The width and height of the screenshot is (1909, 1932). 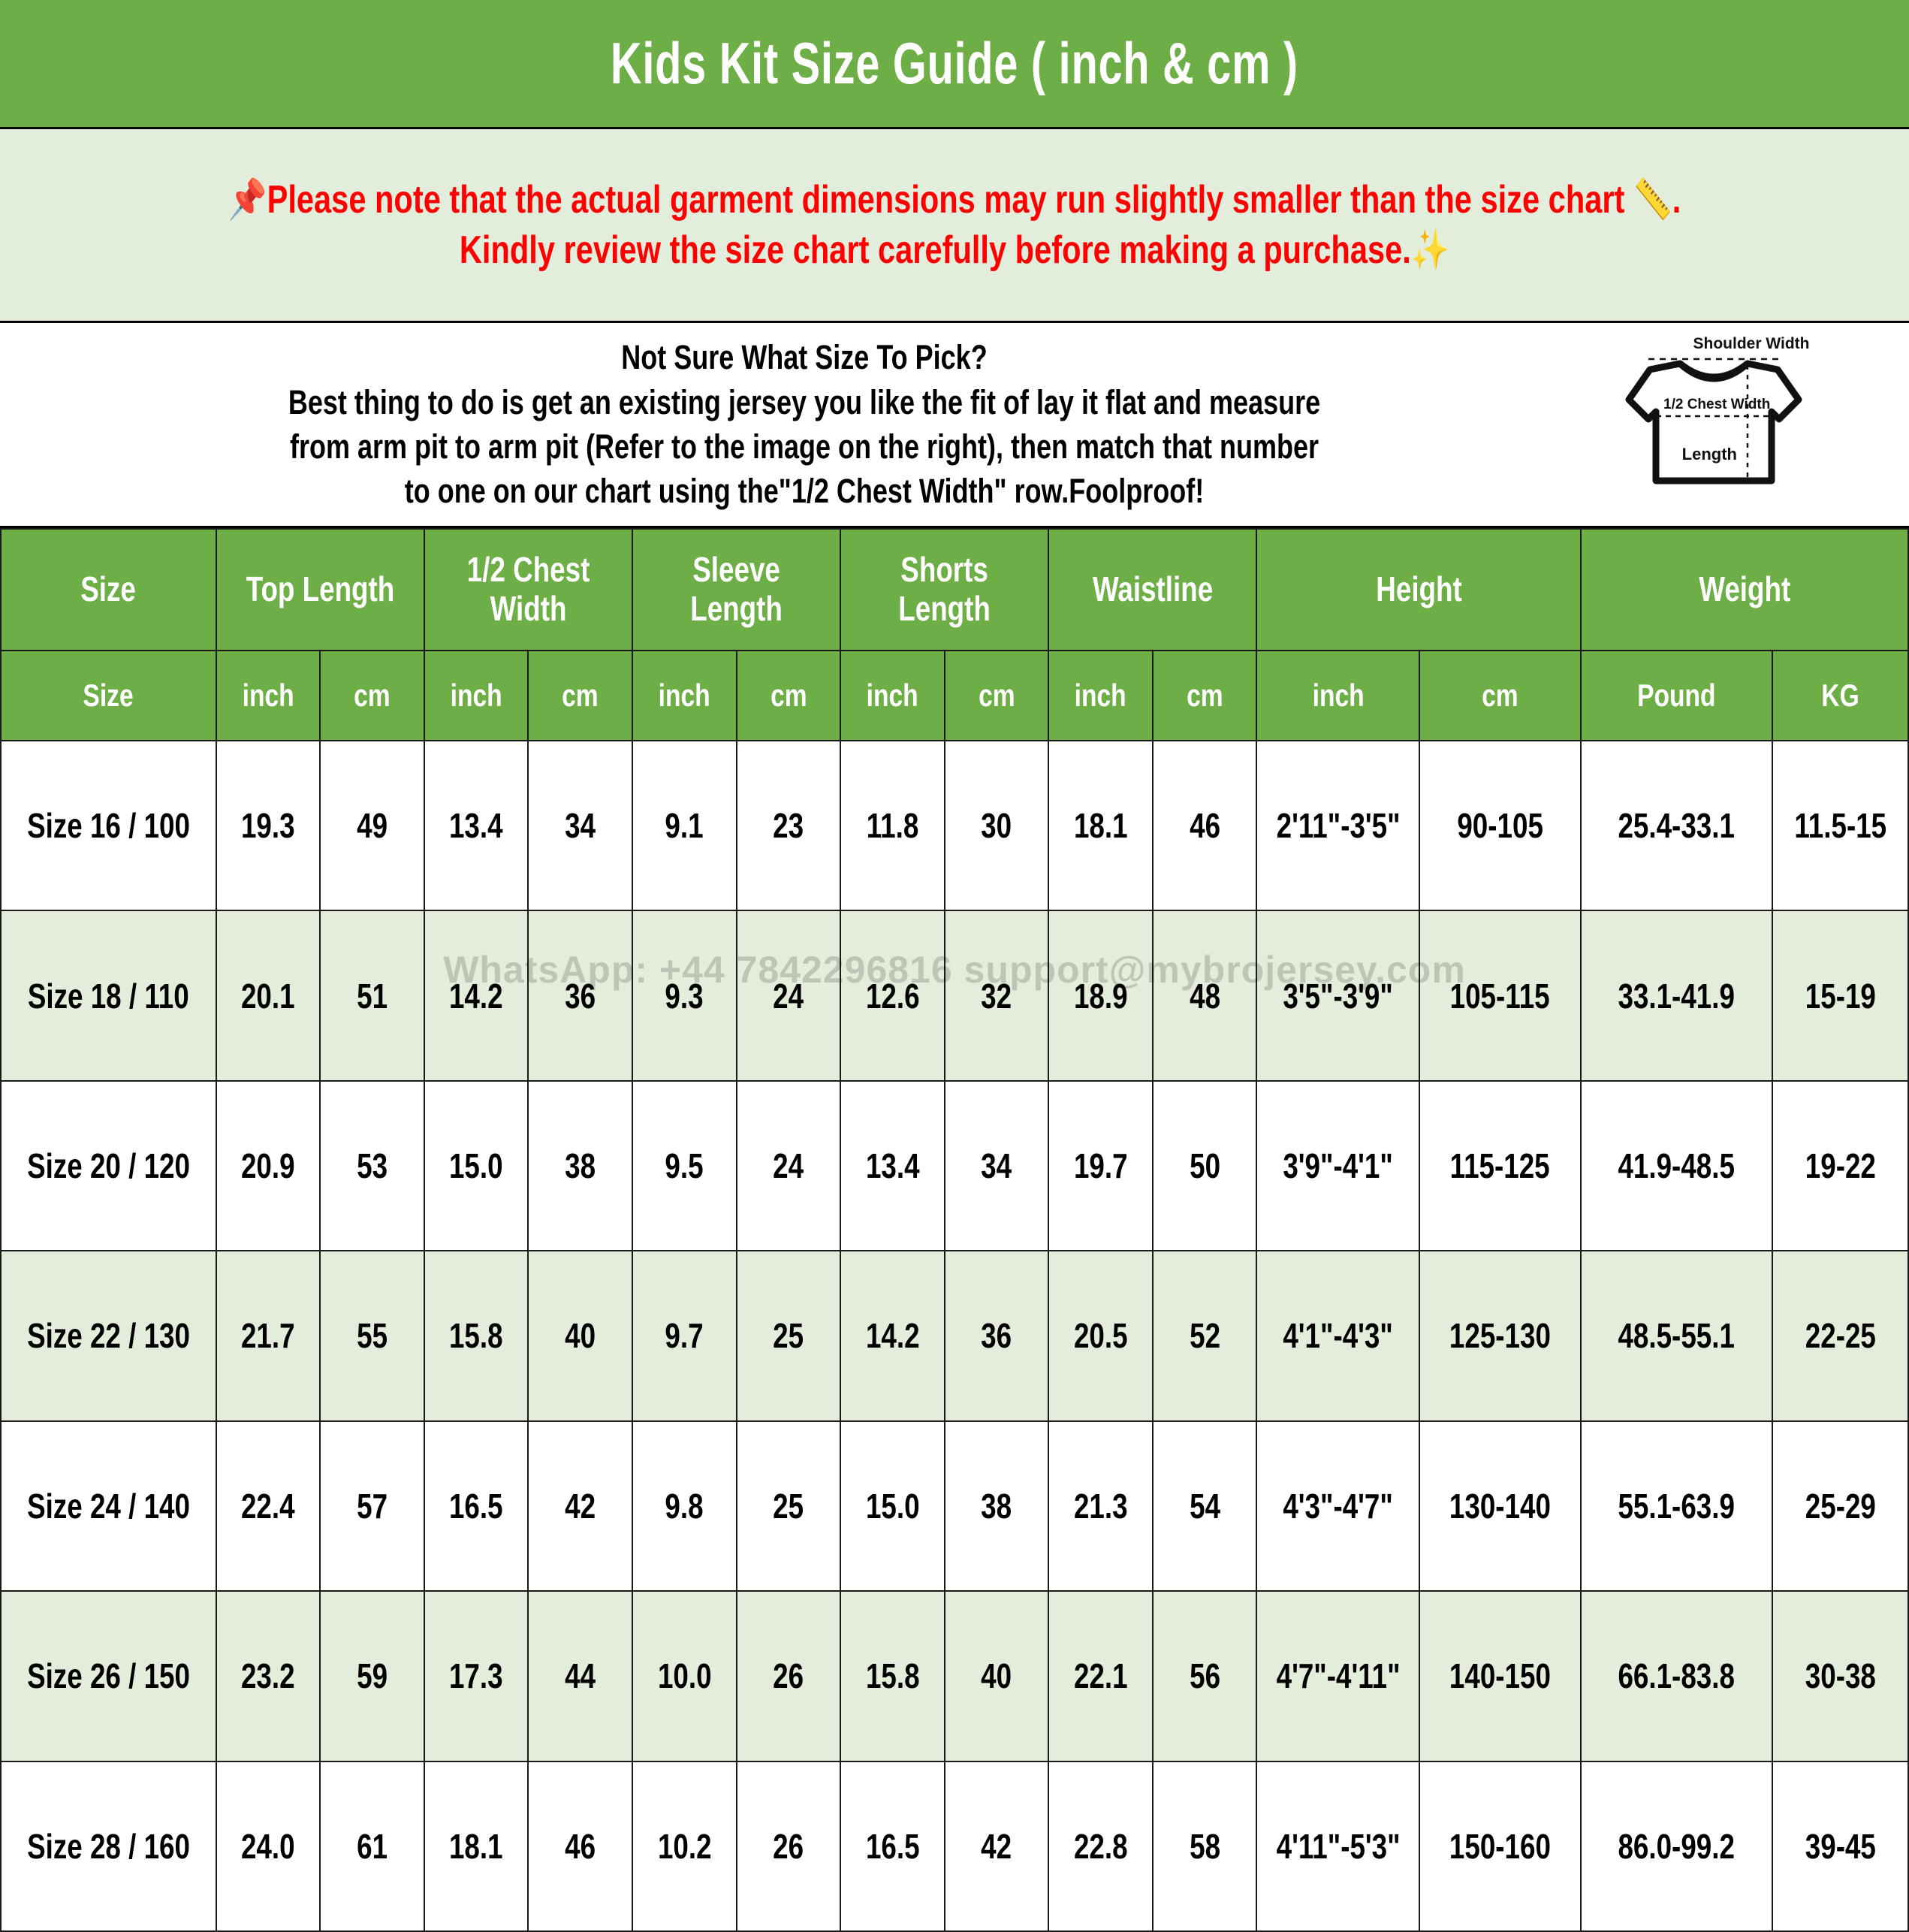 I want to click on measurement-cell: 30-38, so click(x=1840, y=1676).